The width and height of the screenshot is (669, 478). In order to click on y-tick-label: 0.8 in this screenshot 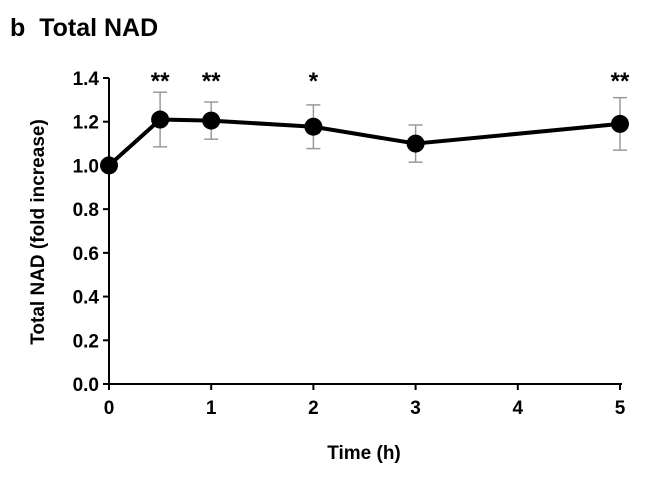, I will do `click(86, 210)`.